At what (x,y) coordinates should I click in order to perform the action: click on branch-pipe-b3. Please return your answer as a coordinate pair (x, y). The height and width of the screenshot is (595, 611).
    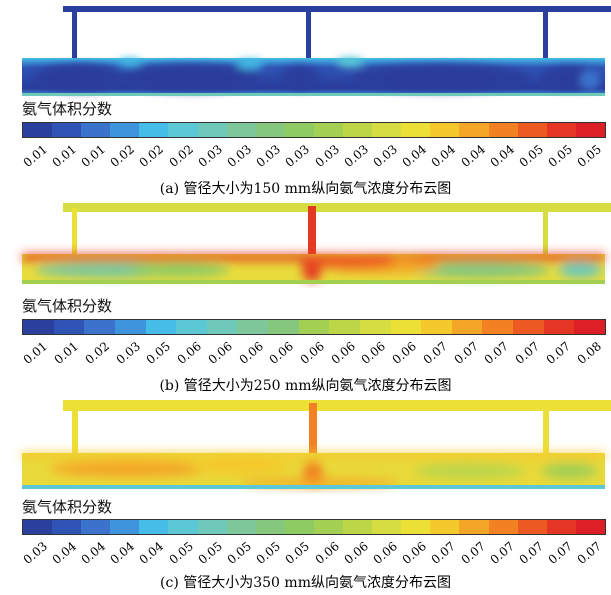
    Looking at the image, I should click on (545, 233).